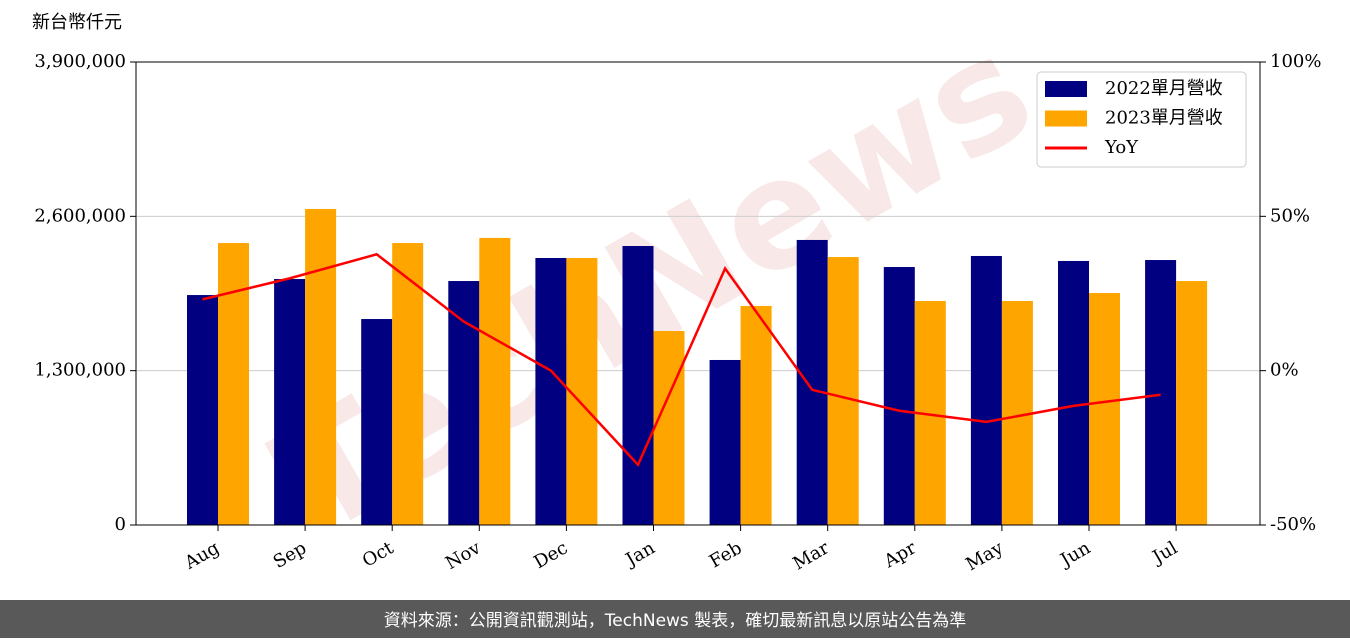 This screenshot has height=642, width=1350. I want to click on footer, so click(675, 619).